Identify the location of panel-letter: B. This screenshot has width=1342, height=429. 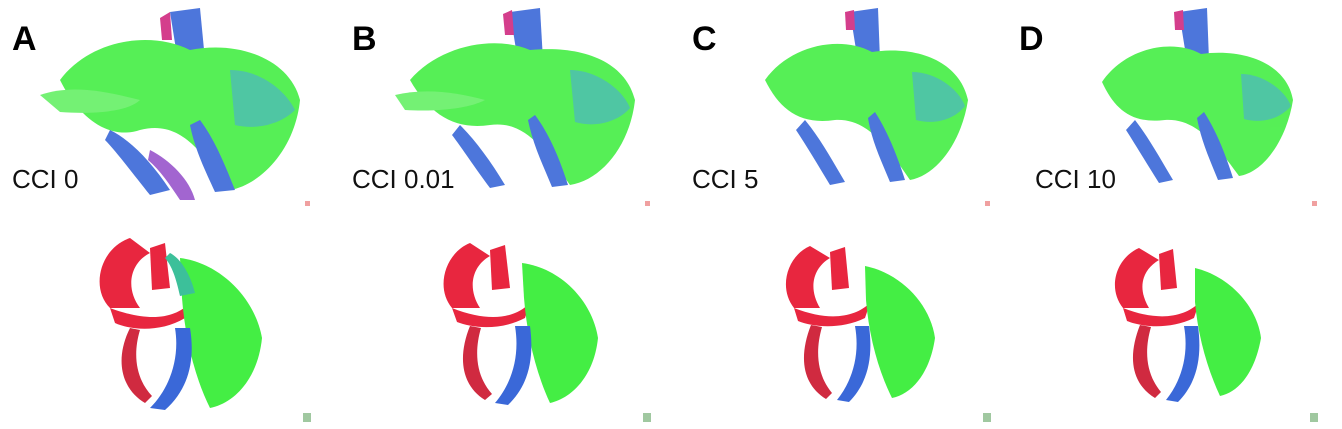
(364, 39).